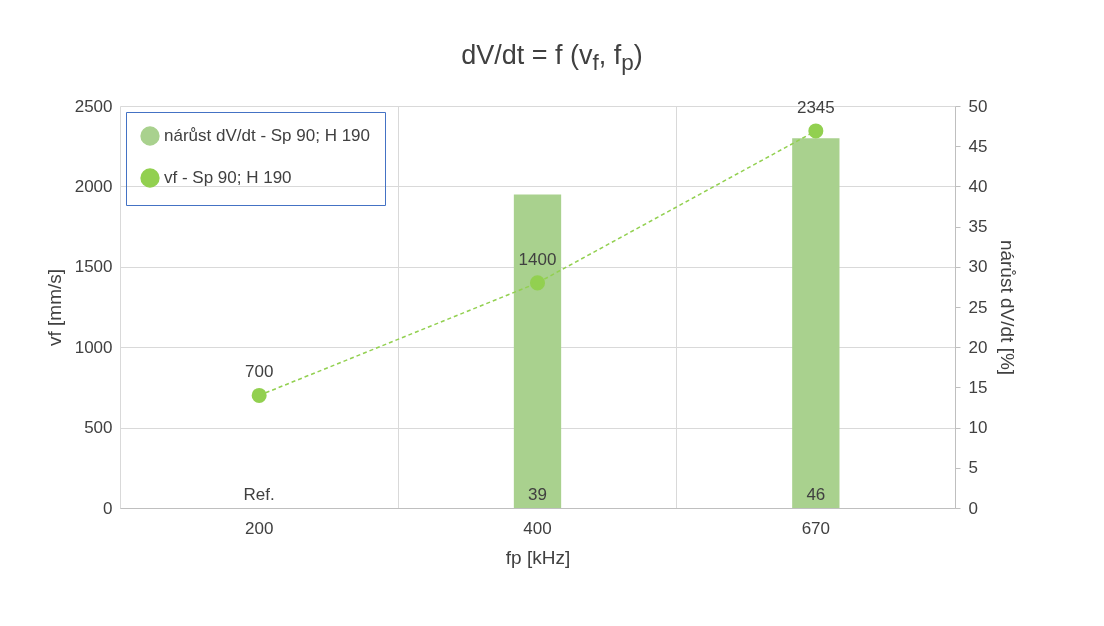  What do you see at coordinates (538, 557) in the screenshot?
I see `x-axis-title: fp [kHz]` at bounding box center [538, 557].